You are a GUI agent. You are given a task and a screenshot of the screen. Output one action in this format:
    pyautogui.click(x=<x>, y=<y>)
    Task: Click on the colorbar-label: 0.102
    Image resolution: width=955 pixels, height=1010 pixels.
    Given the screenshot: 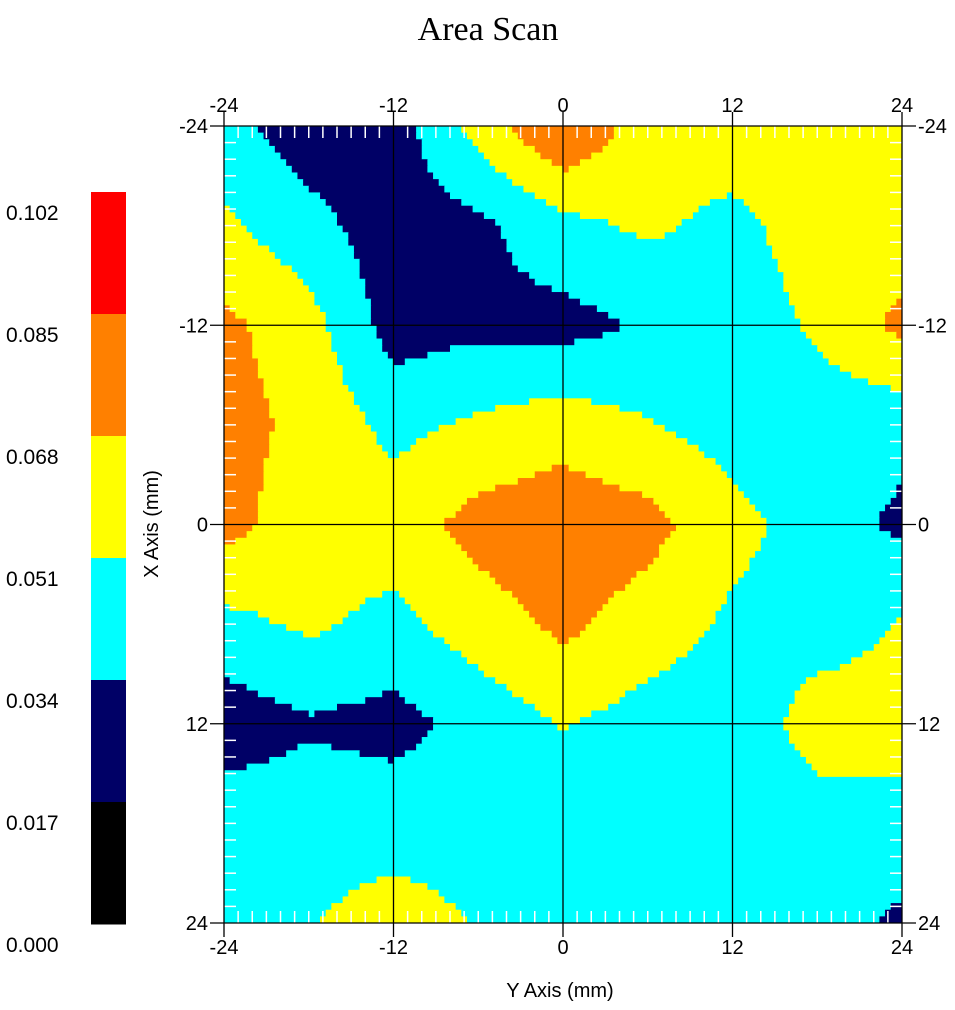 What is the action you would take?
    pyautogui.click(x=32, y=213)
    